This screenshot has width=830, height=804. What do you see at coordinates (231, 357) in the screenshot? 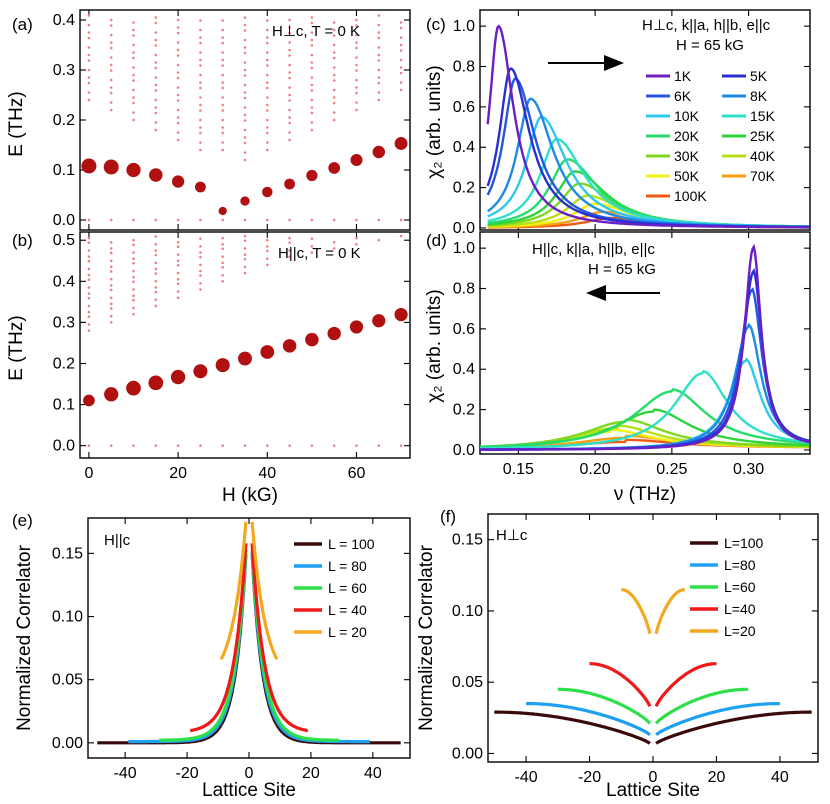
I see `panel-b-ticks: 0.0 0.1 0.2 0.3 0.4 0.5 0 20 40 60` at bounding box center [231, 357].